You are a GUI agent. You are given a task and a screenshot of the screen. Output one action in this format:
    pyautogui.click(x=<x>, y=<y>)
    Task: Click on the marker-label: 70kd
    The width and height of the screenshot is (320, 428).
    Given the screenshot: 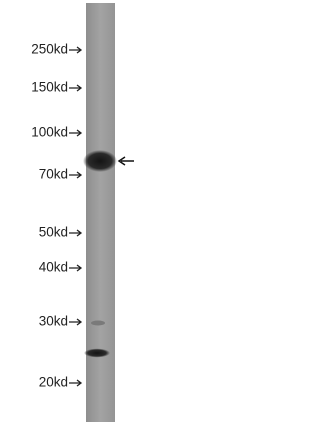 What is the action you would take?
    pyautogui.click(x=53, y=174)
    